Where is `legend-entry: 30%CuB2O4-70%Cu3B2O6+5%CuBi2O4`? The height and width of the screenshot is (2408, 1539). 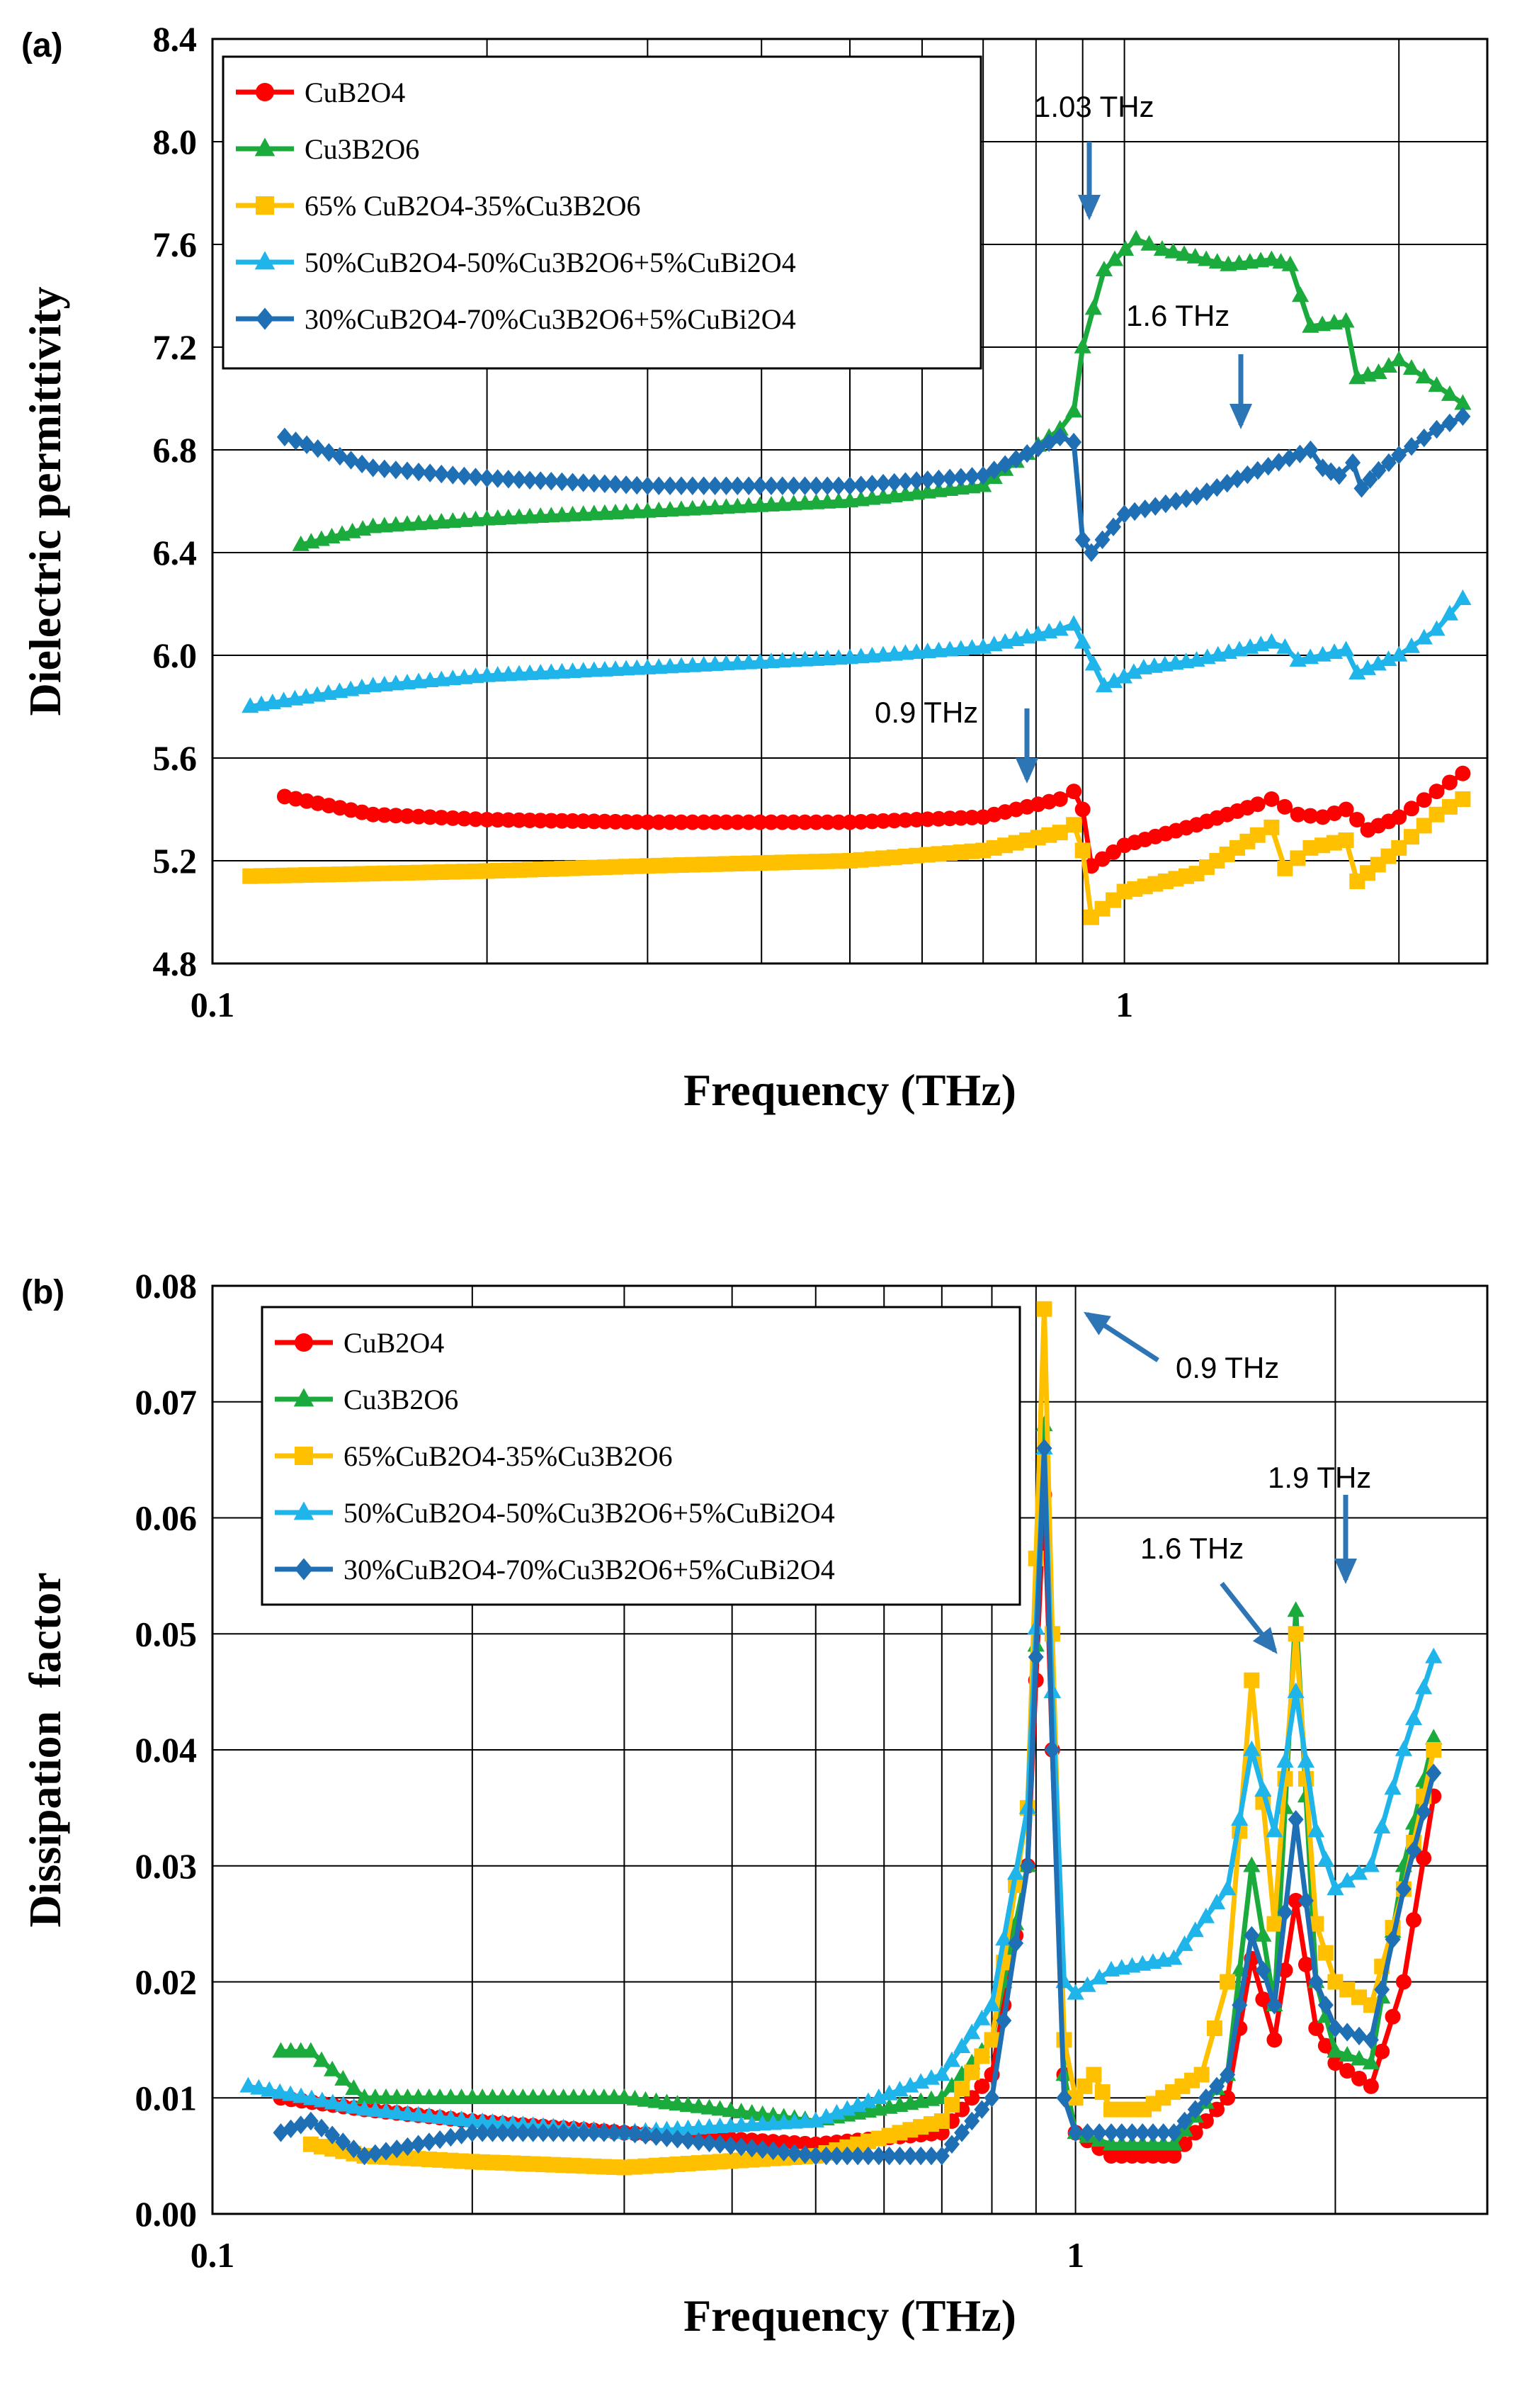
legend-entry: 30%CuB2O4-70%Cu3B2O6+5%CuBi2O4 is located at coordinates (550, 319).